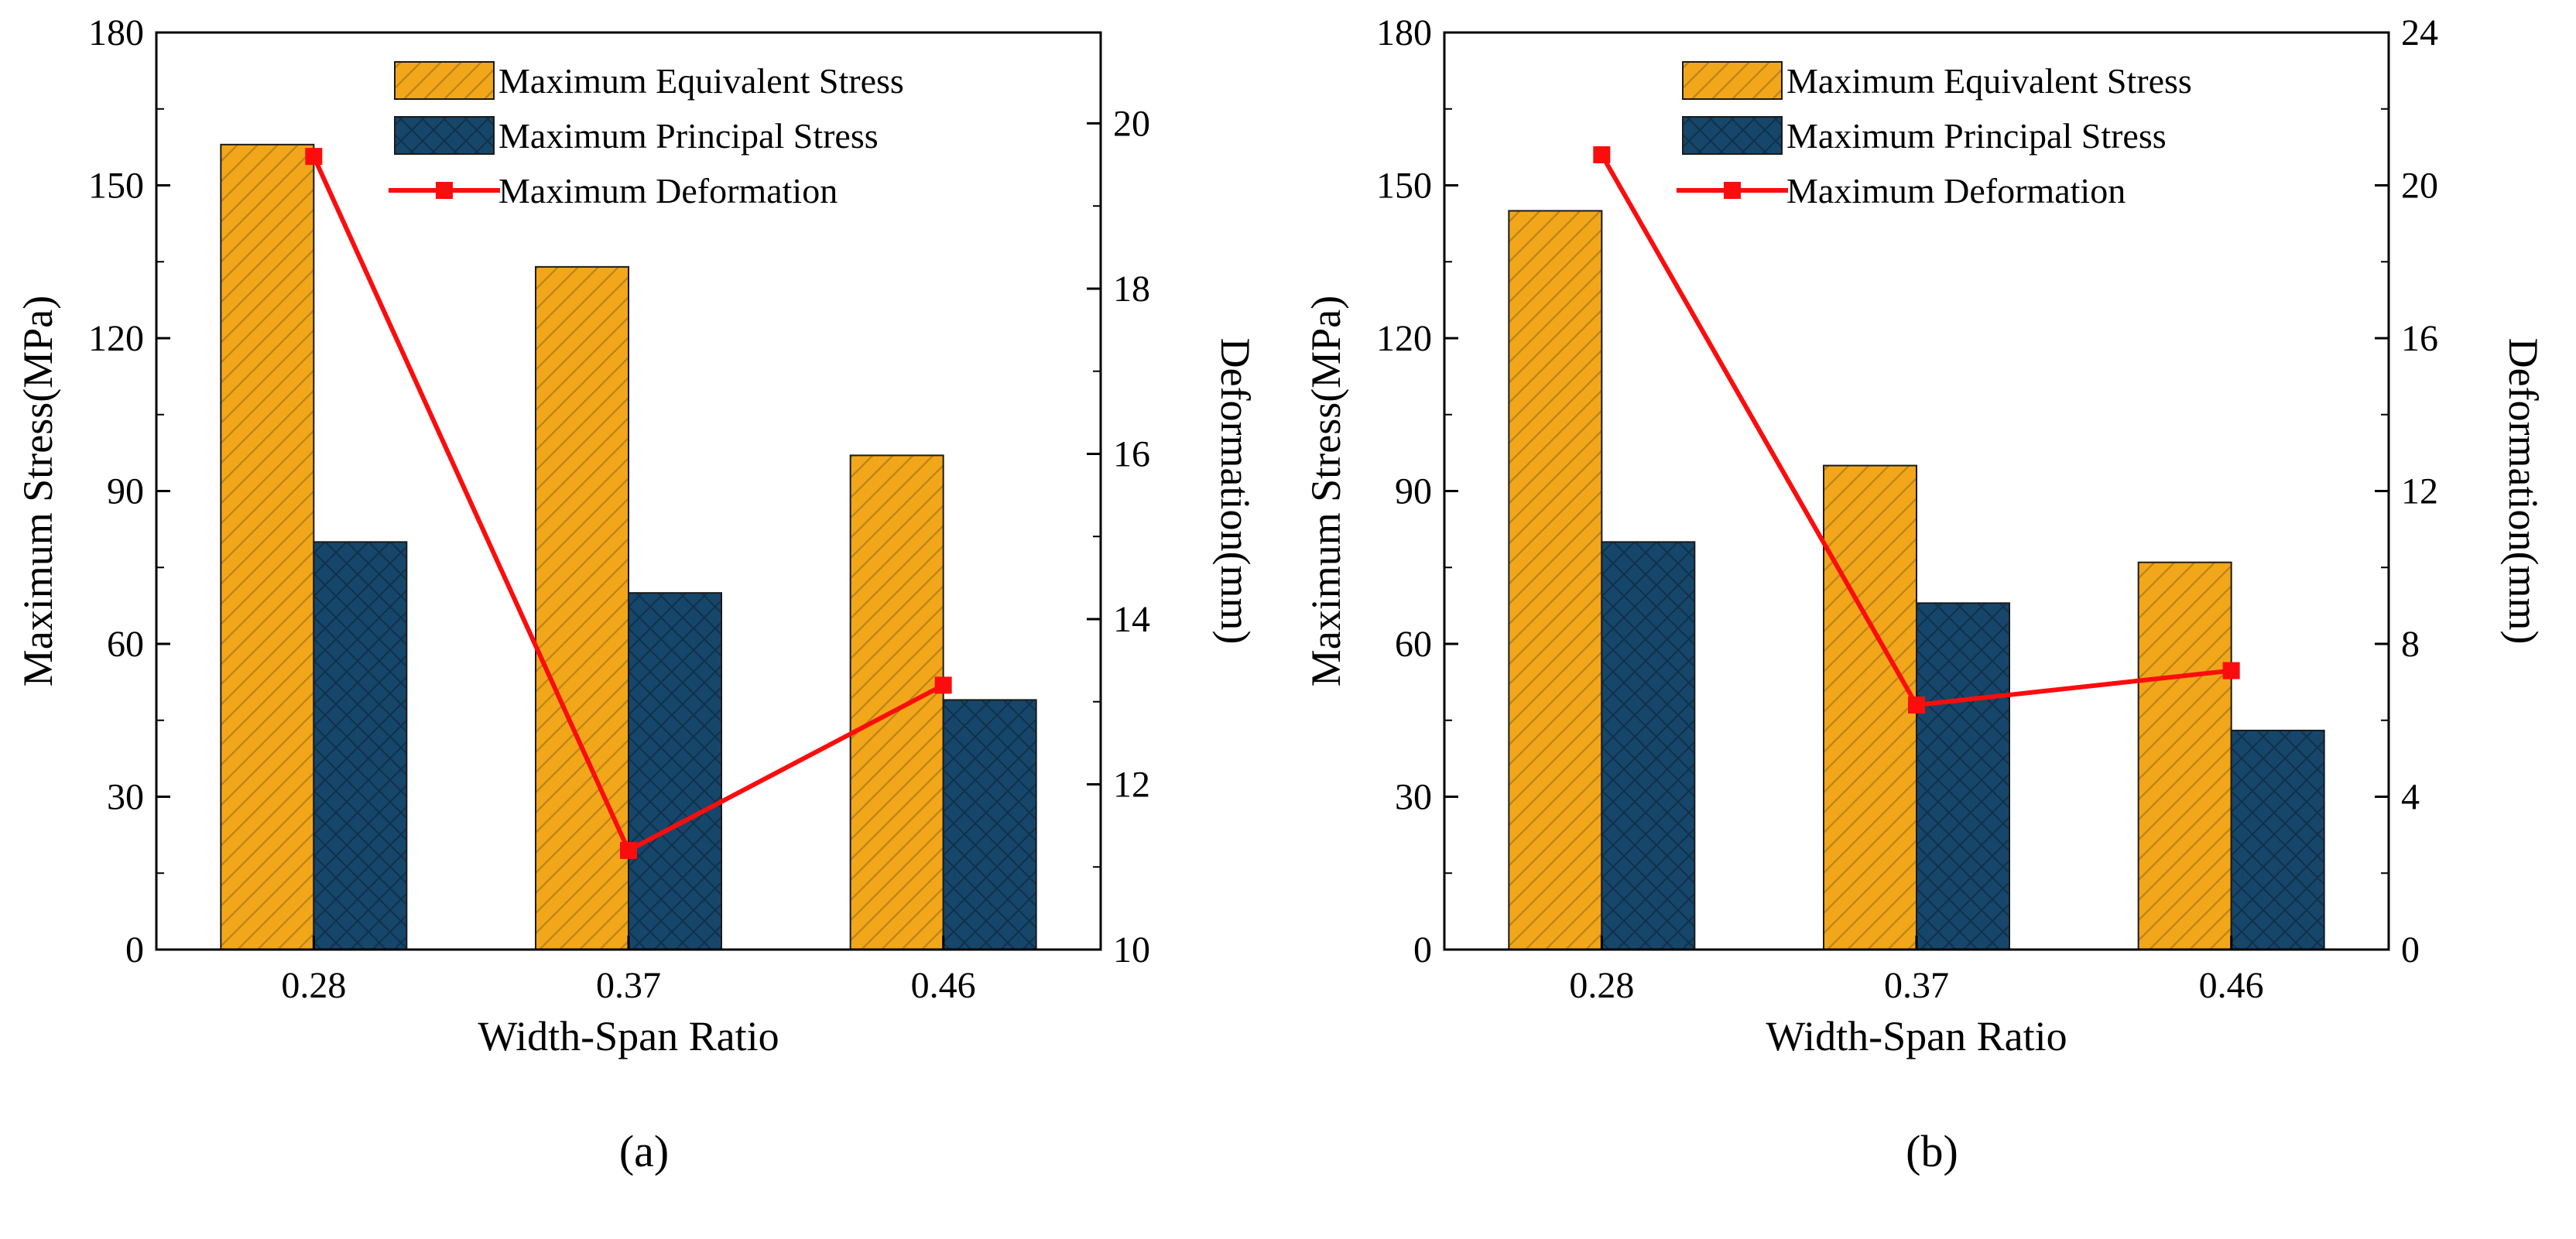 The height and width of the screenshot is (1239, 2576). I want to click on caption-a: (a), so click(644, 1151).